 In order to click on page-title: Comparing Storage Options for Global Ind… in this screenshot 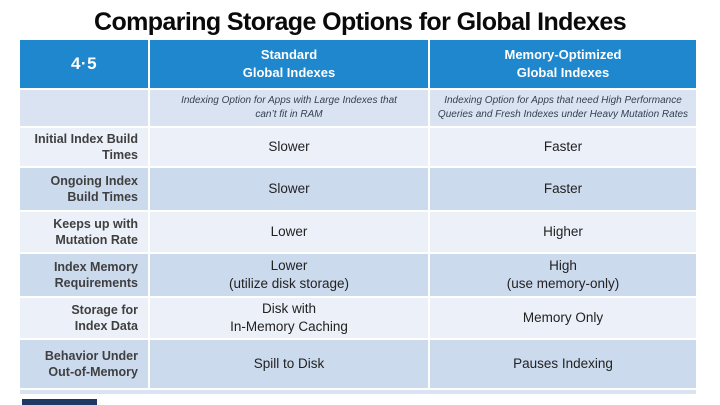, I will do `click(360, 22)`.